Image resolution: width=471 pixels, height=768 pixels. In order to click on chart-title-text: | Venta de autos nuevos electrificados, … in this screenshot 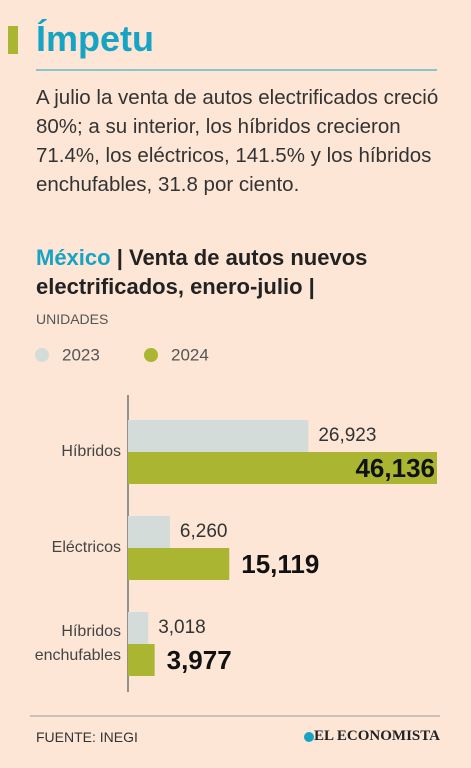, I will do `click(202, 272)`.